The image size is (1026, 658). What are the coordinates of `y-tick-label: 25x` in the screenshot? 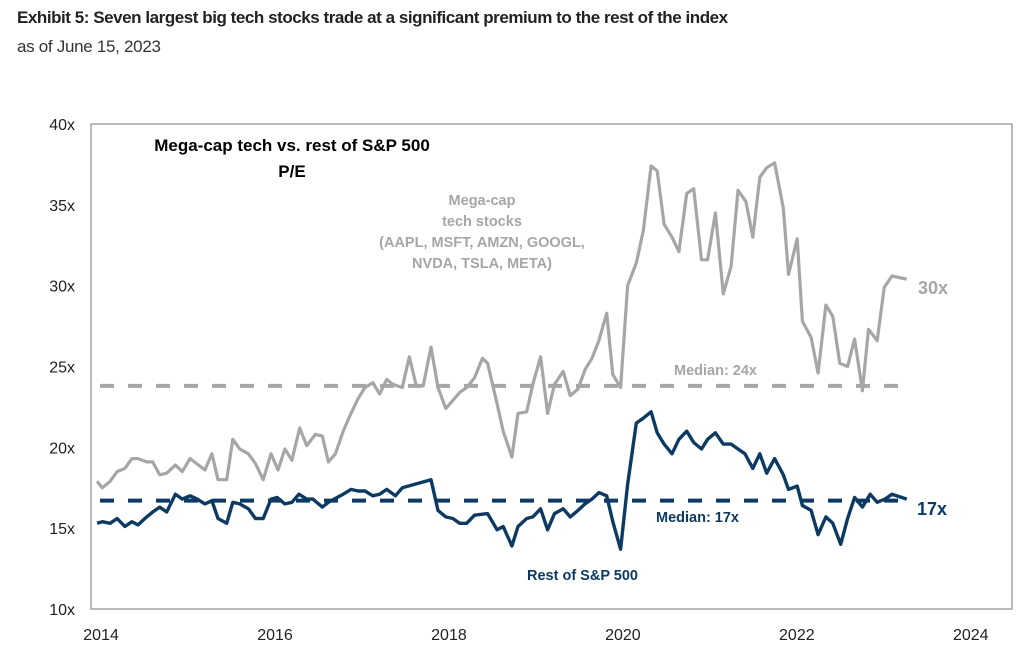 It's located at (62, 368).